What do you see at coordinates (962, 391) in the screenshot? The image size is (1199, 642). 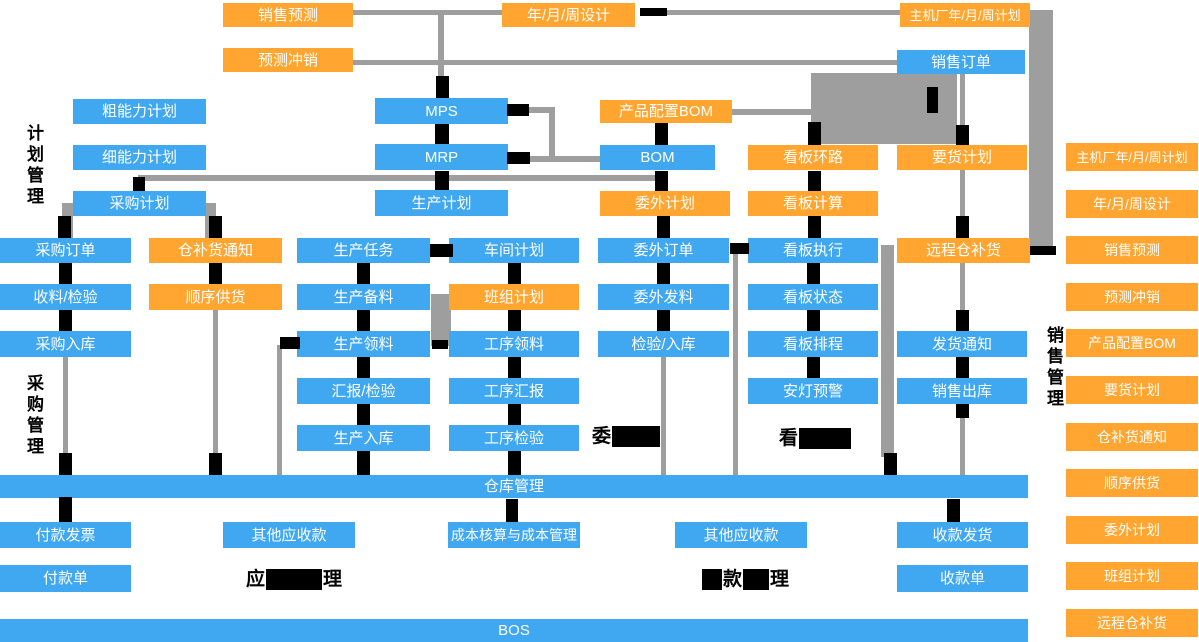 I see `module-sales-outbound: 销售出库` at bounding box center [962, 391].